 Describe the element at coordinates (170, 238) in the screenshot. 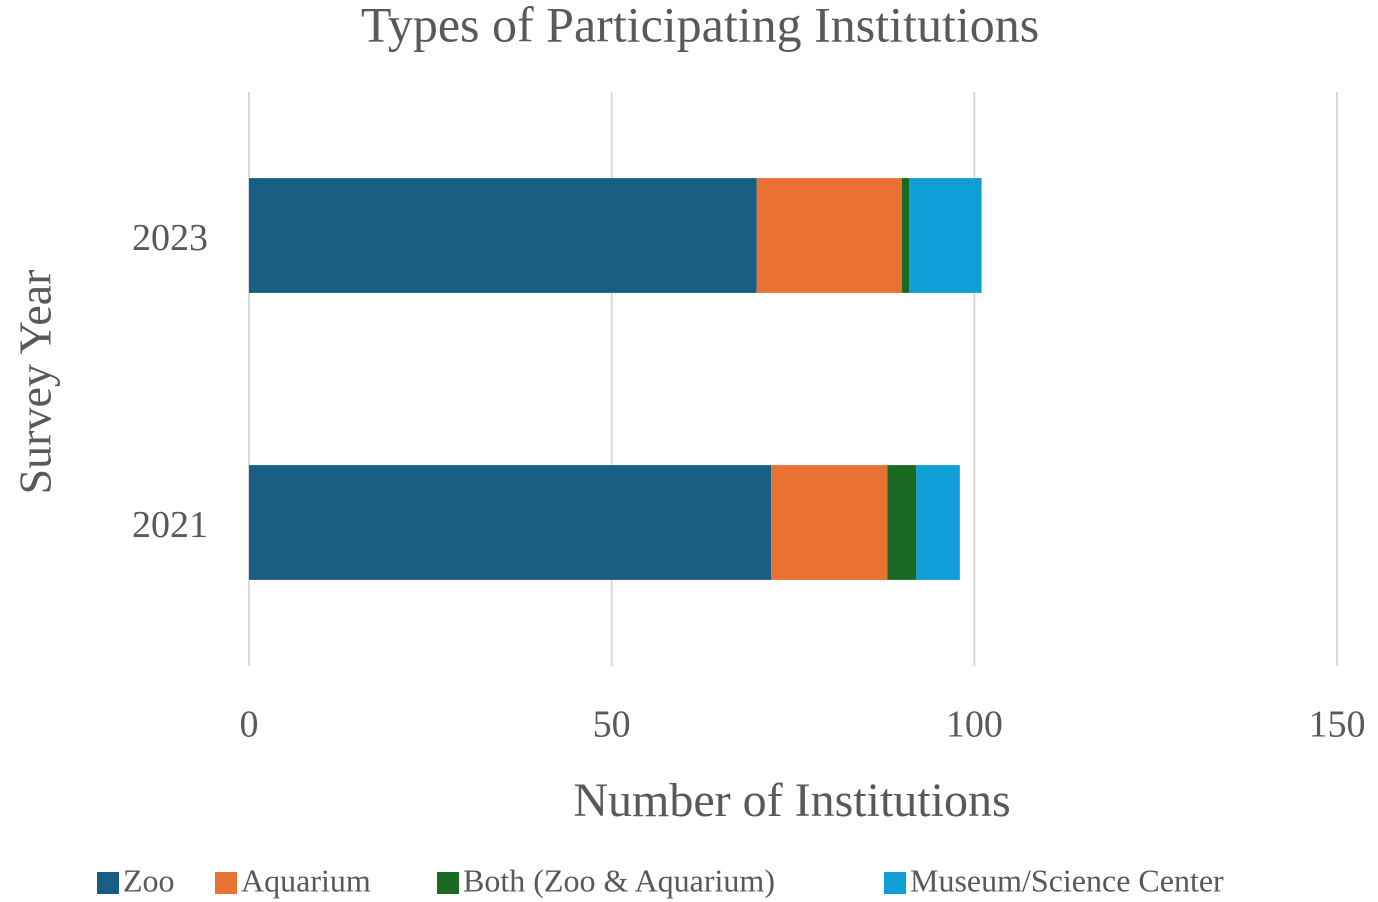

I see `y-tick-label: 2023` at that location.